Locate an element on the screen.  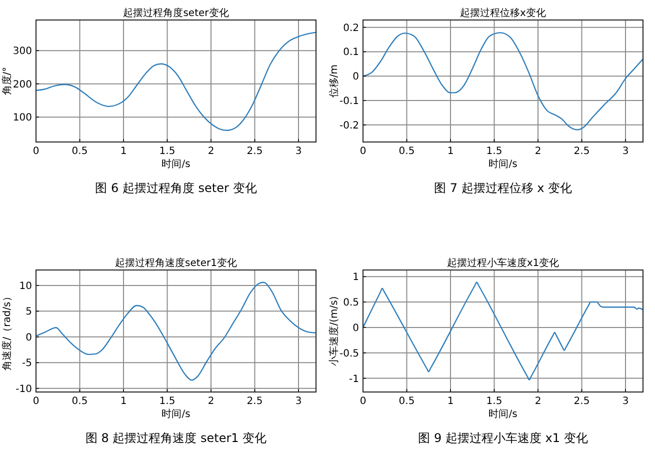
y-tick-label: 0.5 is located at coordinates (351, 303).